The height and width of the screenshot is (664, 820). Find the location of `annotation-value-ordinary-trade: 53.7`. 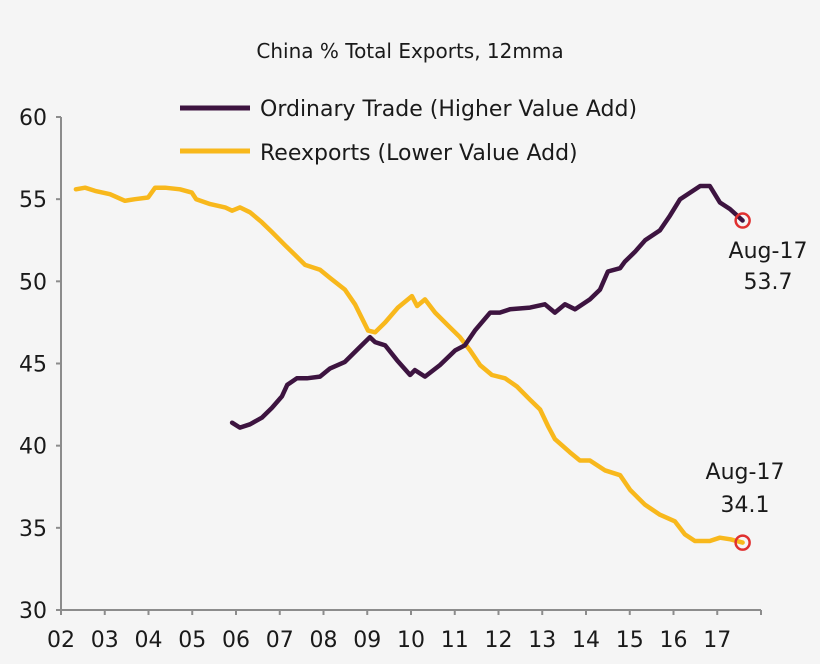

annotation-value-ordinary-trade: 53.7 is located at coordinates (768, 282).